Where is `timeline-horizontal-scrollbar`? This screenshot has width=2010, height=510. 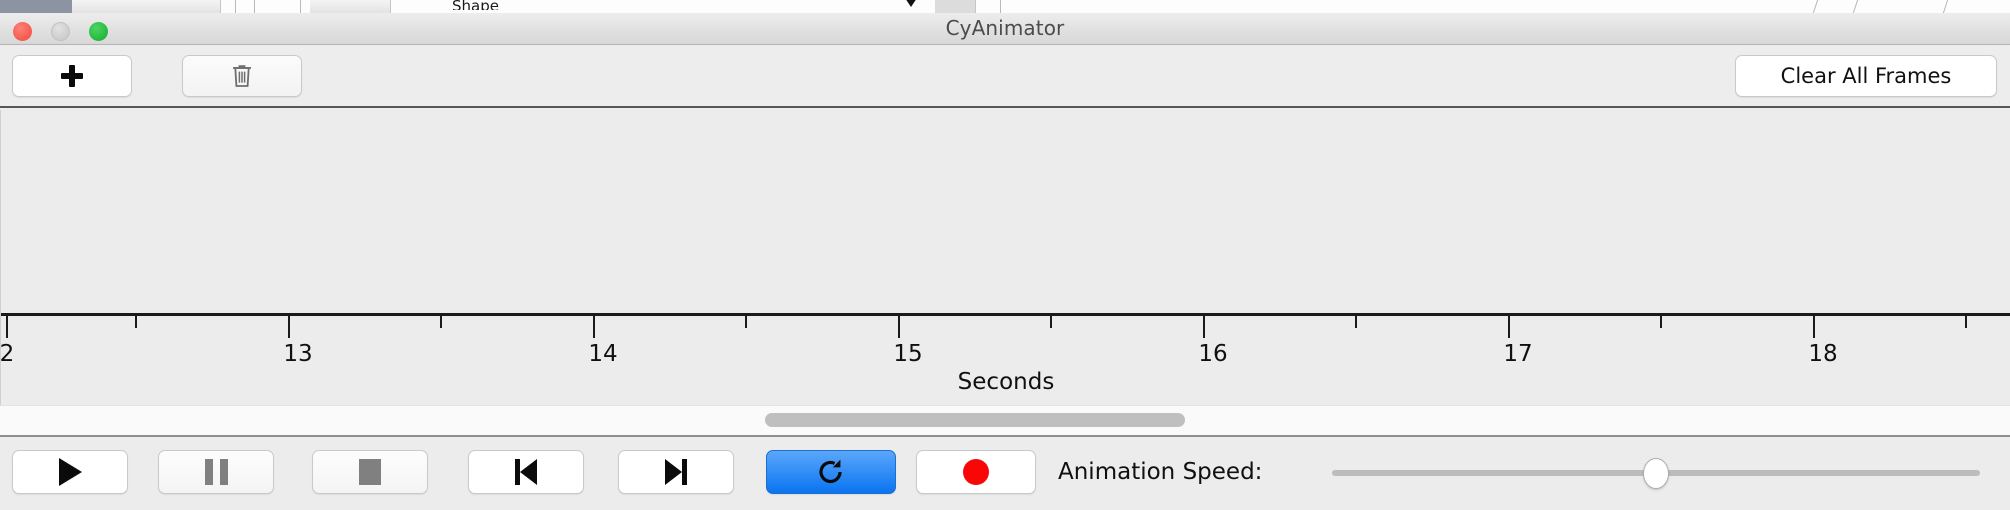 timeline-horizontal-scrollbar is located at coordinates (1005, 421).